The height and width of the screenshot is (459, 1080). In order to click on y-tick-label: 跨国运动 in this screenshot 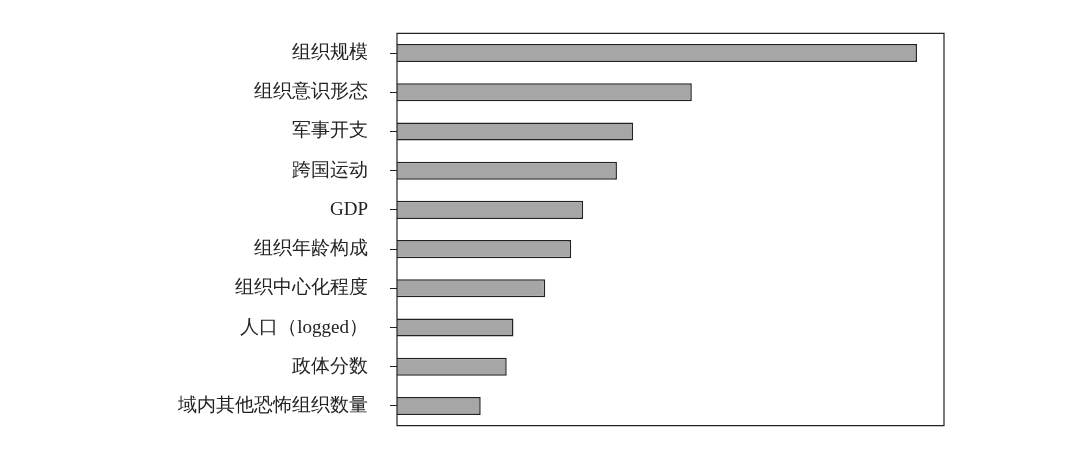, I will do `click(330, 169)`.